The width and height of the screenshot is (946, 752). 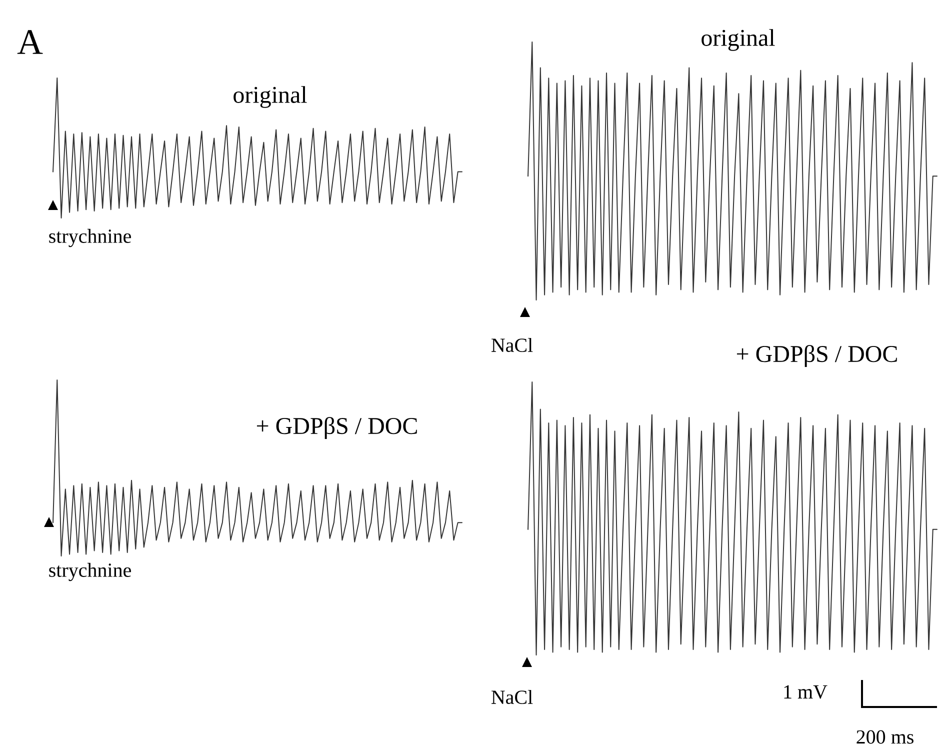 I want to click on text: 200 ms, so click(x=885, y=737).